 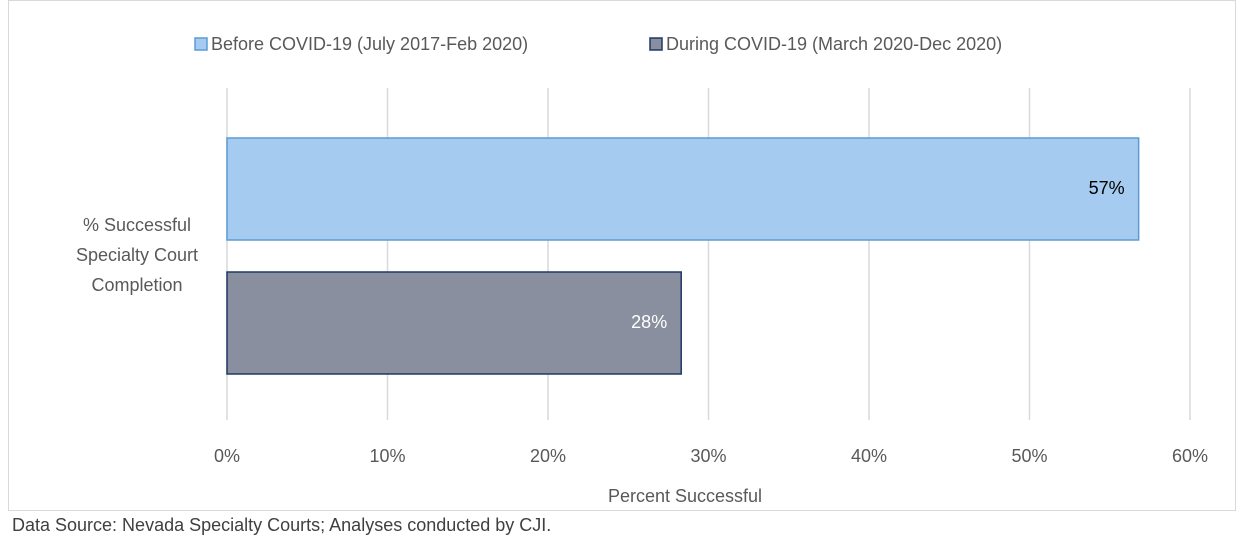 What do you see at coordinates (685, 496) in the screenshot?
I see `x-axis-title: Percent Successful` at bounding box center [685, 496].